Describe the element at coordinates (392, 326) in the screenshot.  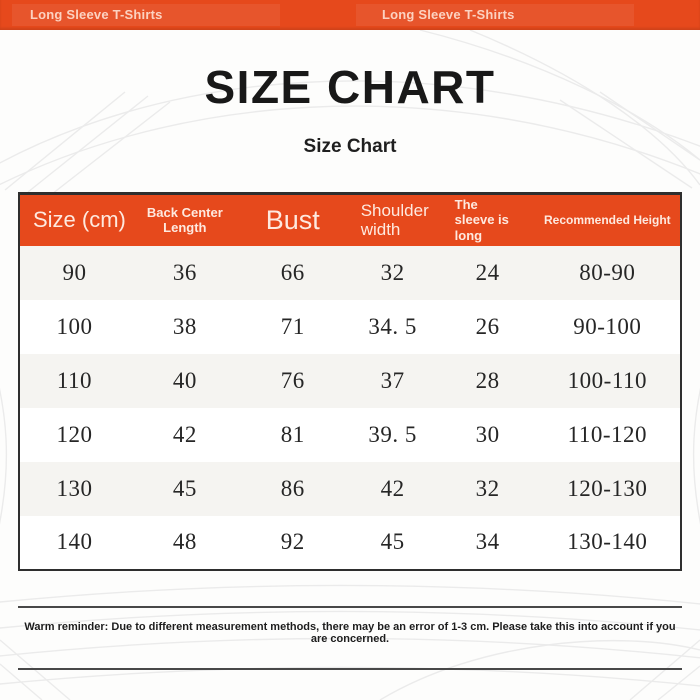
I see `table-cell: 34. 5` at that location.